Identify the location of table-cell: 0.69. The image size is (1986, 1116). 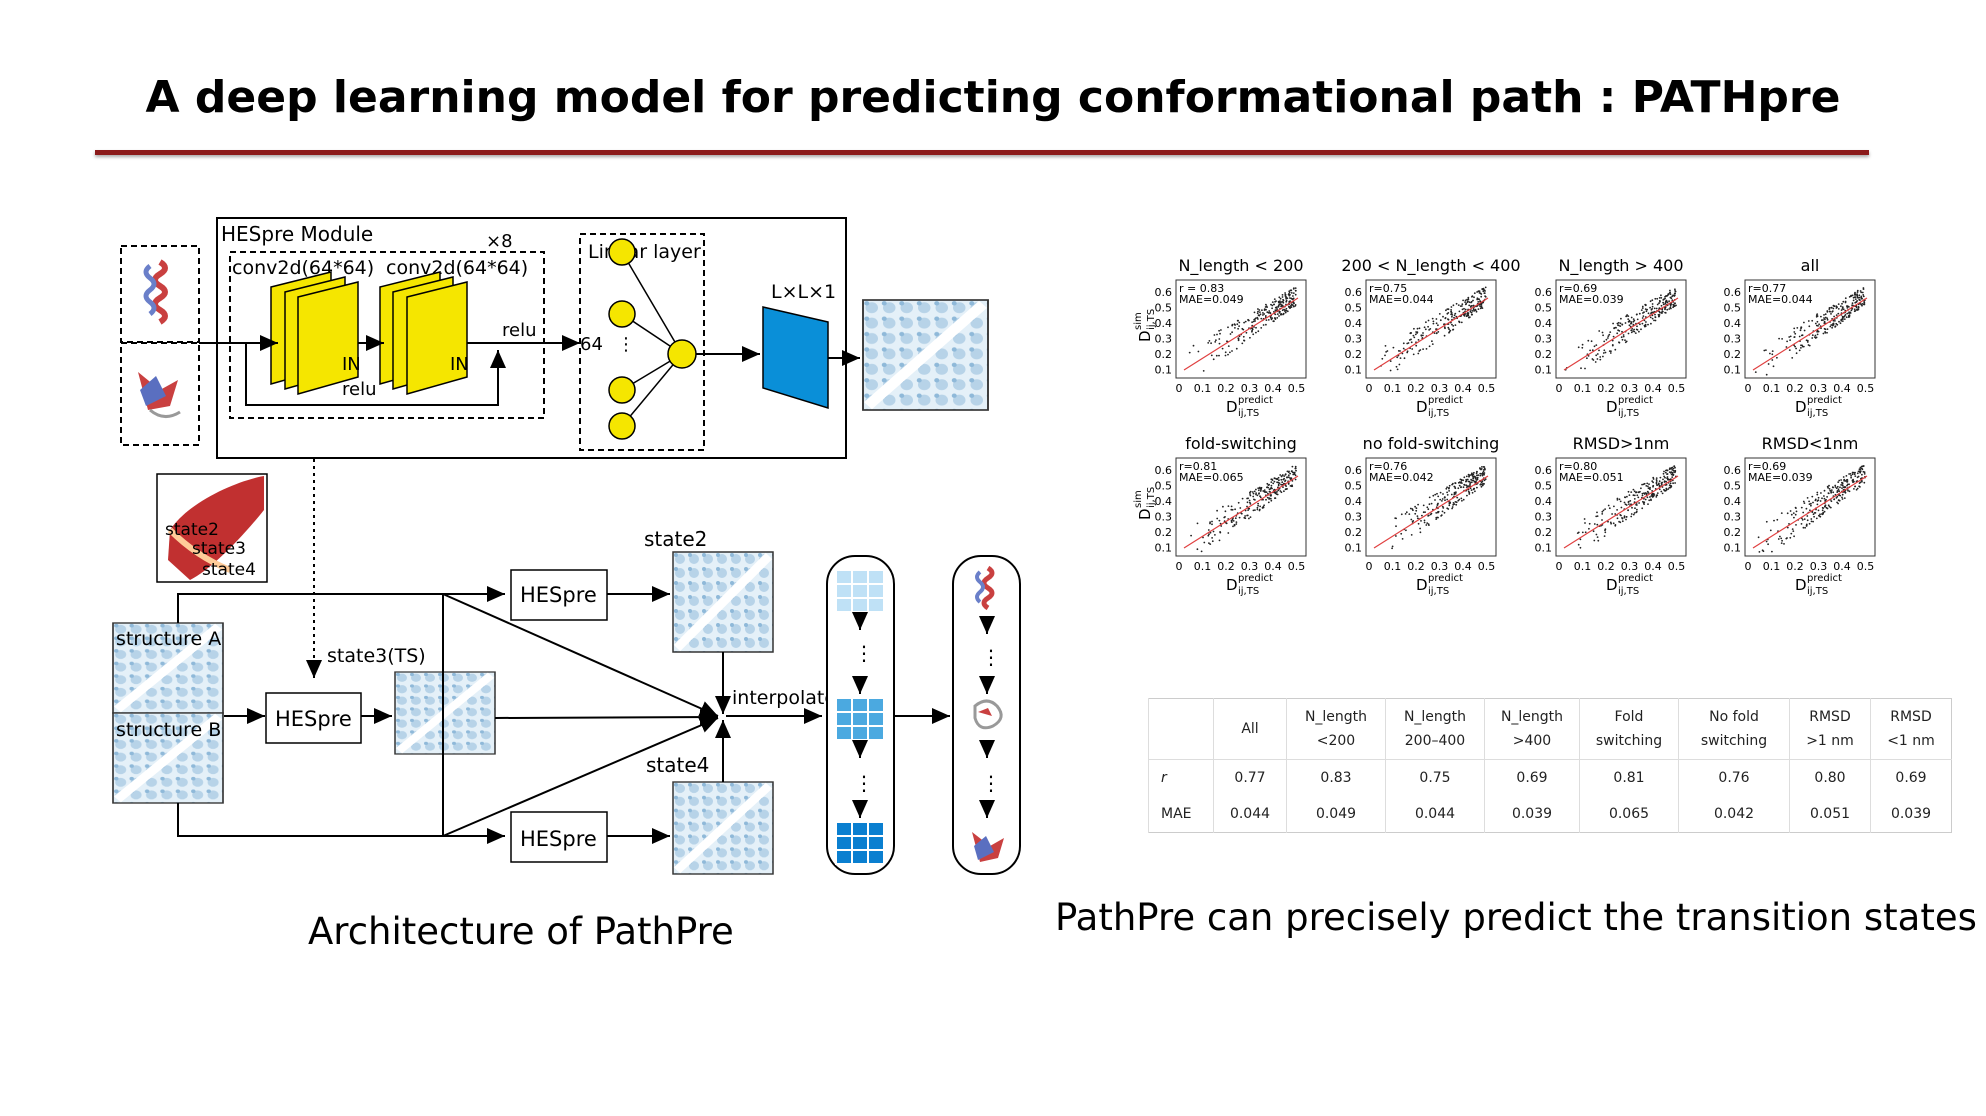
(1911, 777).